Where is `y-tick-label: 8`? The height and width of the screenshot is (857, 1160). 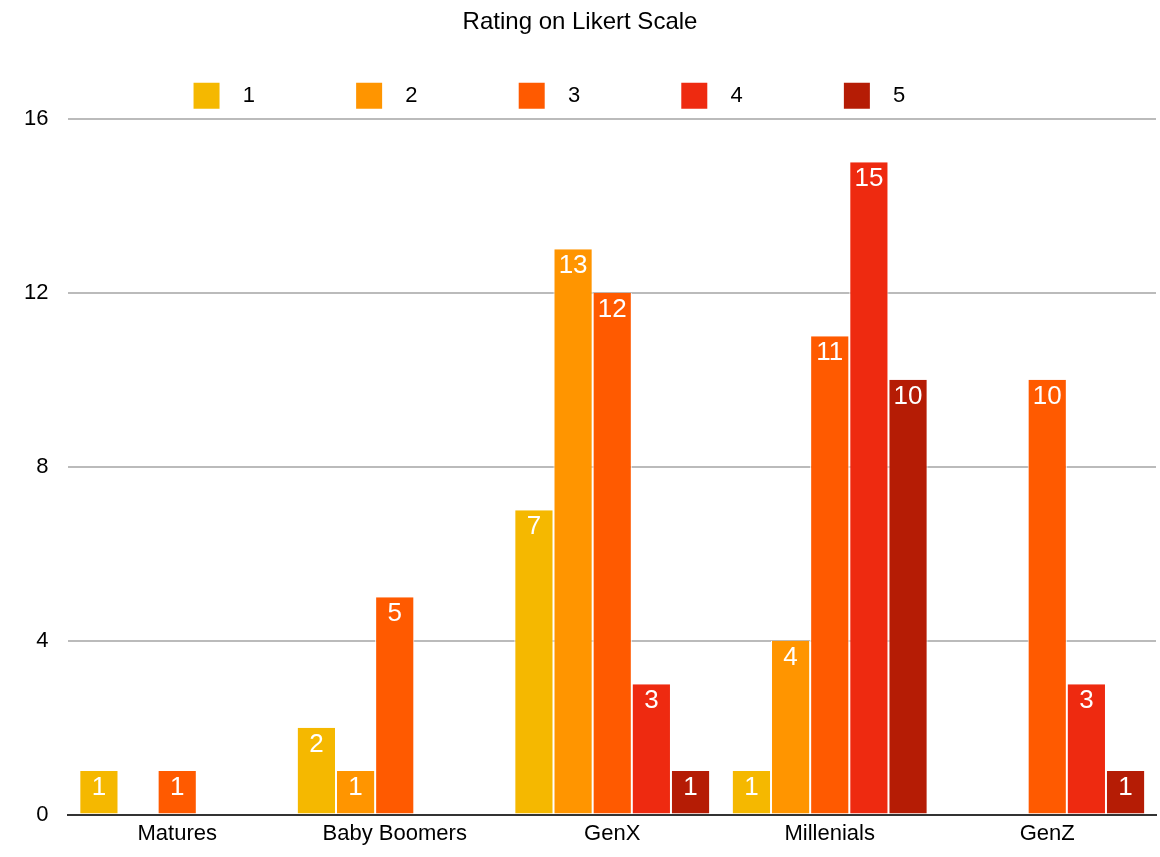 y-tick-label: 8 is located at coordinates (42, 465).